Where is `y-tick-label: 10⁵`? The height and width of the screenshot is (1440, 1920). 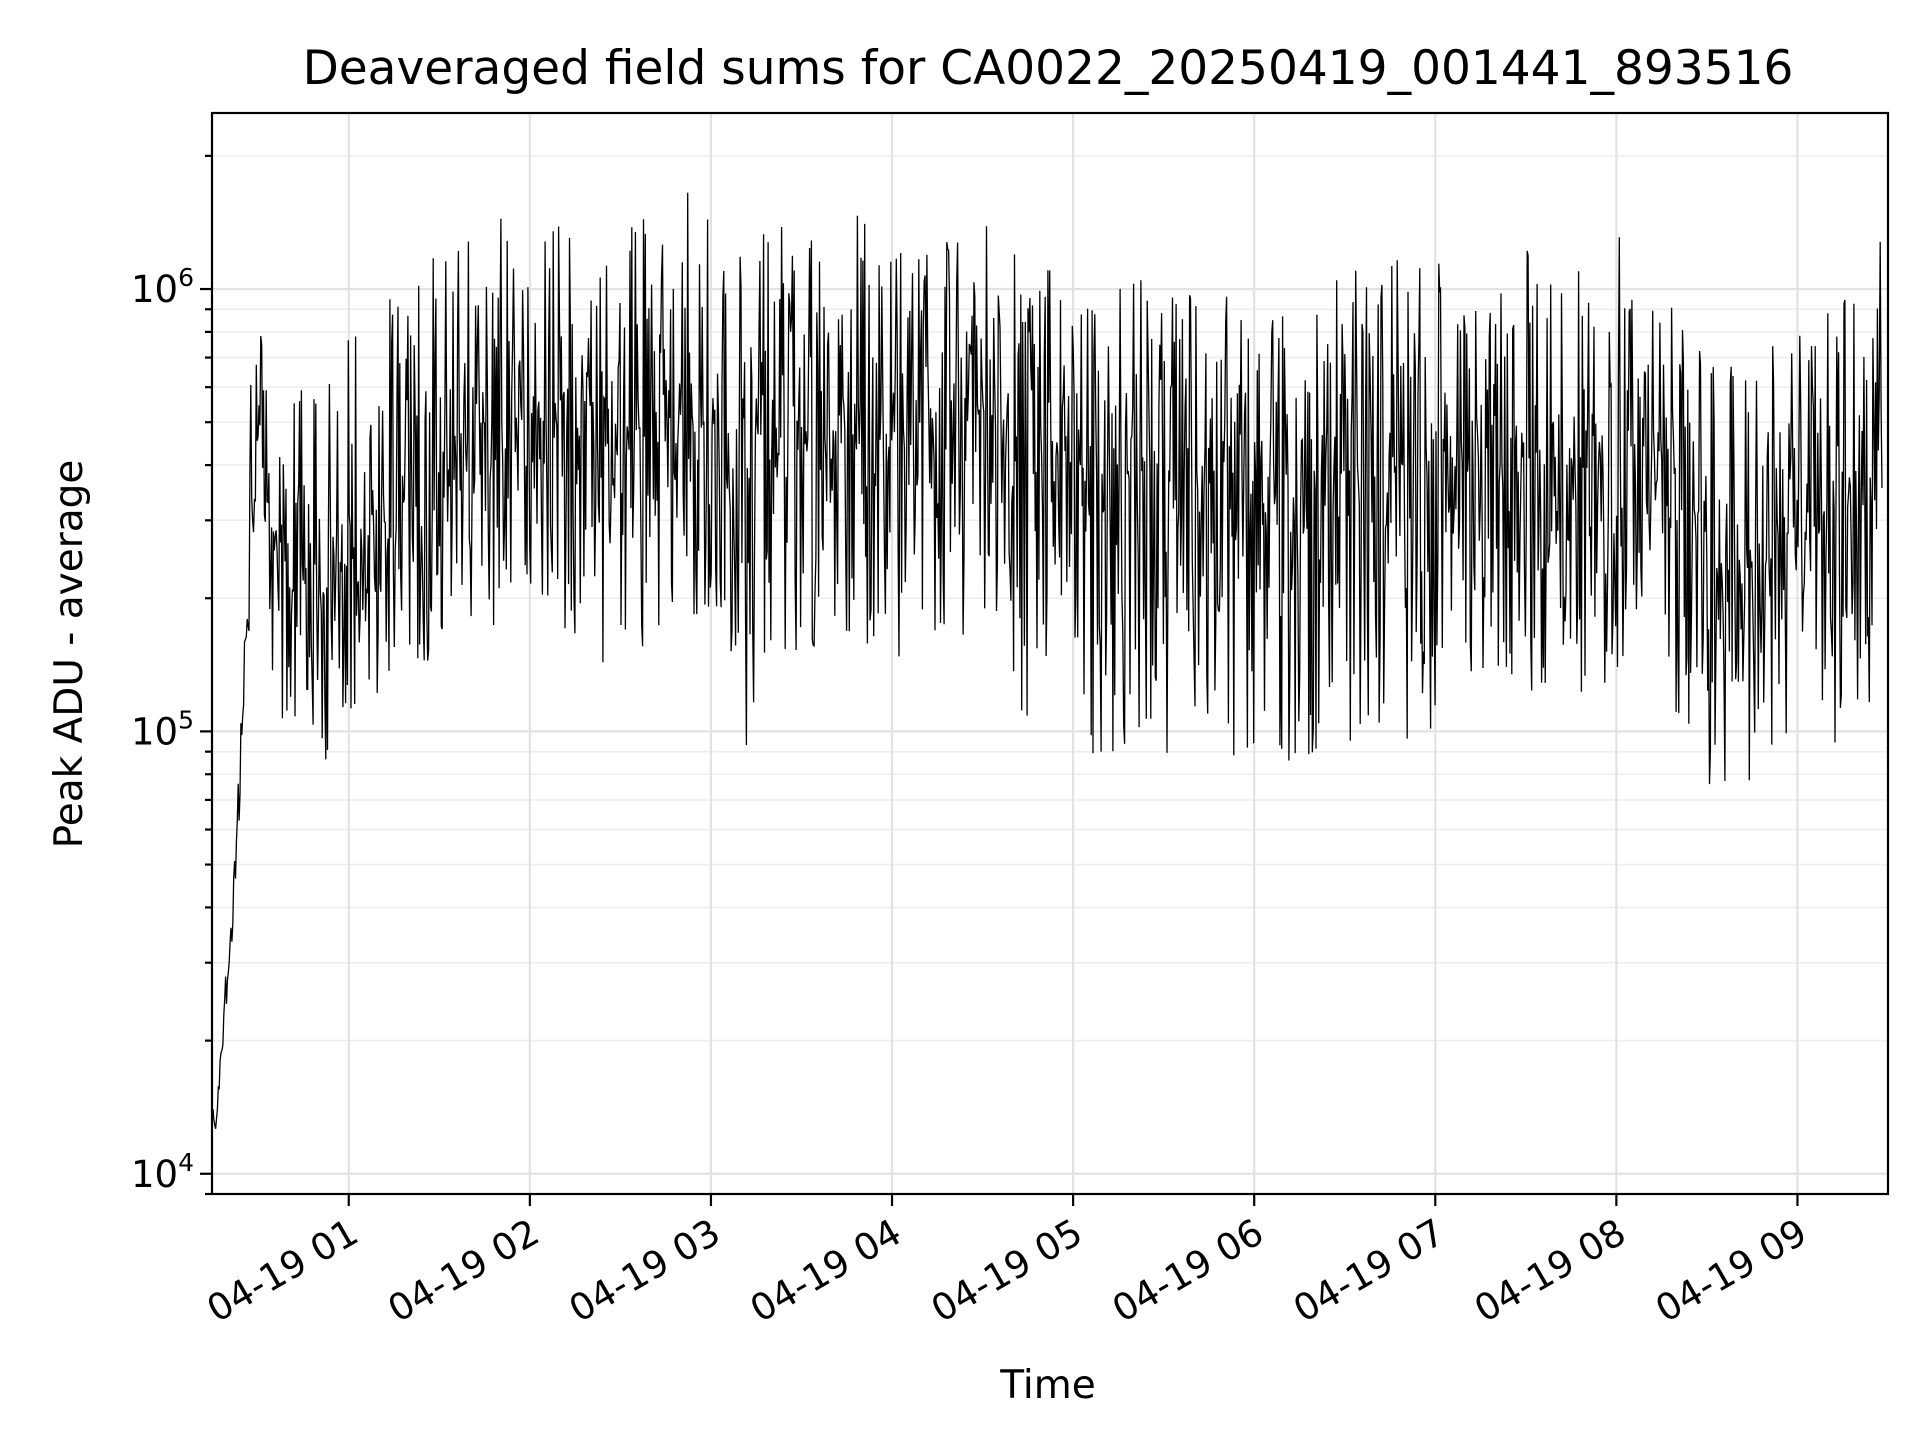 y-tick-label: 10⁵ is located at coordinates (162, 729).